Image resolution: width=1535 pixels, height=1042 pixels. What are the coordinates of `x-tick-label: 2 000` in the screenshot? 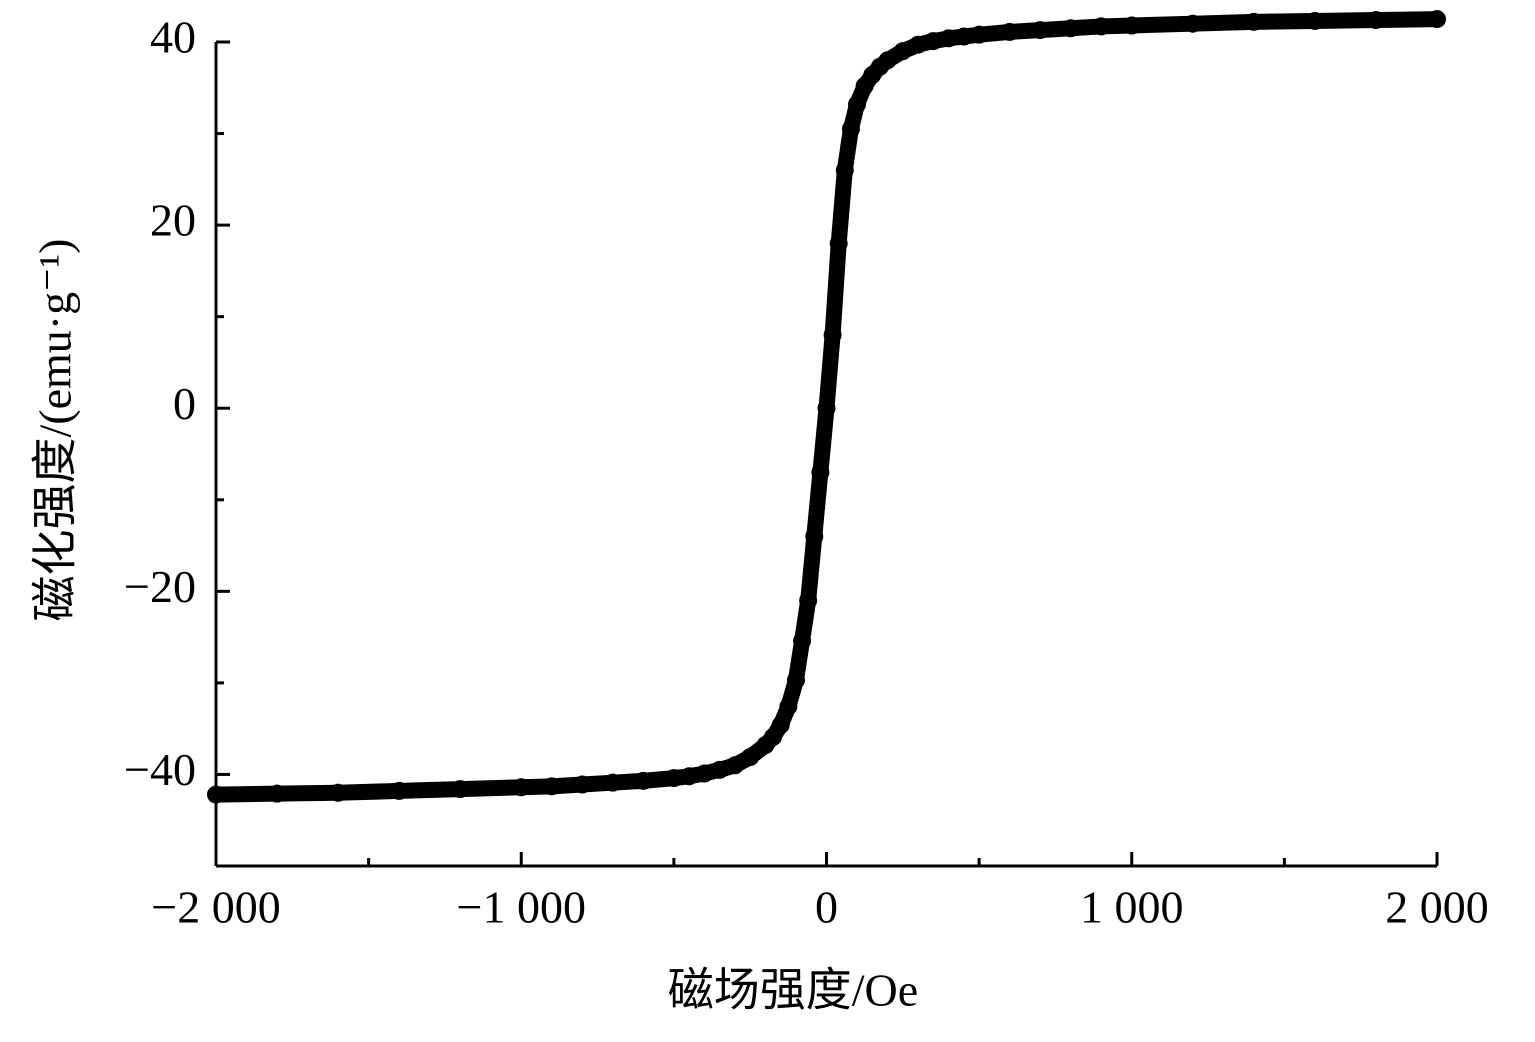 It's located at (1437, 907).